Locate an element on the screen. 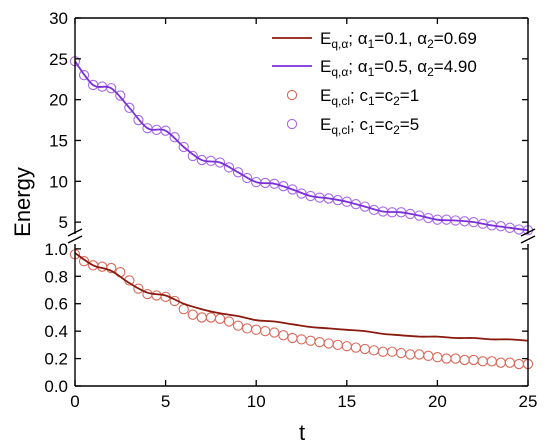  legend-label-part: =5 is located at coordinates (409, 124).